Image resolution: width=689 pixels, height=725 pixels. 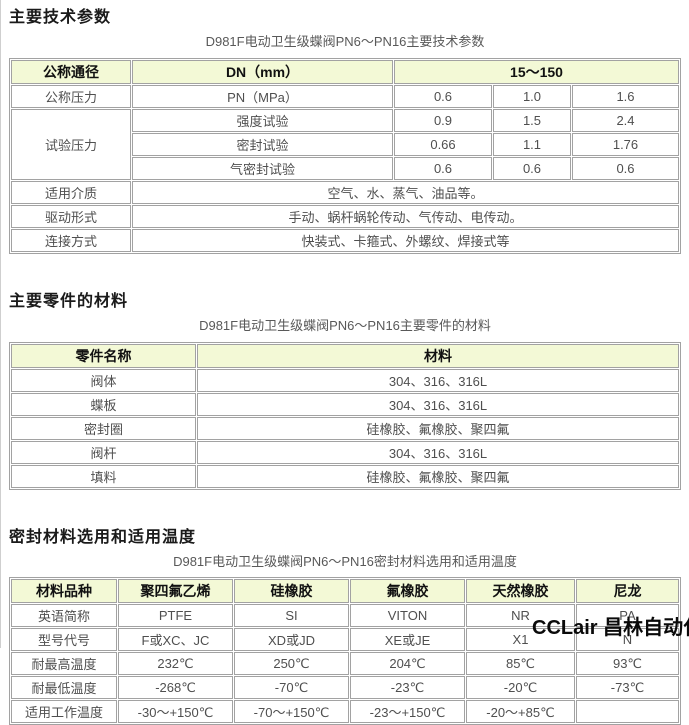 What do you see at coordinates (407, 712) in the screenshot?
I see `table-cell: -23～+150℃` at bounding box center [407, 712].